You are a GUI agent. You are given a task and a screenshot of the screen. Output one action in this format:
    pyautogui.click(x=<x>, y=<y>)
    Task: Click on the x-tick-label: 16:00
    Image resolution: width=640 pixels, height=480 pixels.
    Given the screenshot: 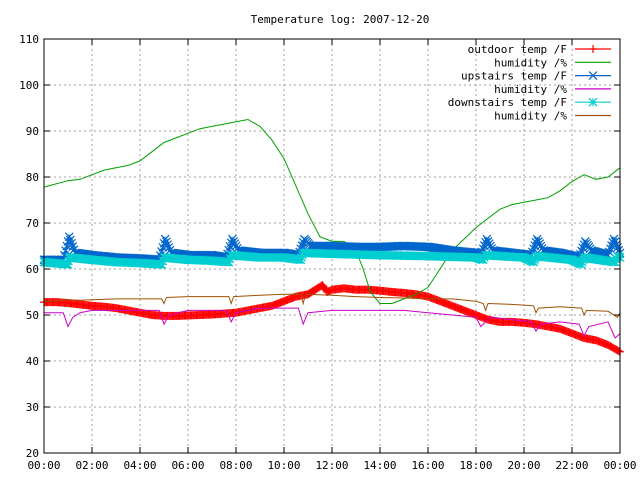 What is the action you would take?
    pyautogui.click(x=427, y=465)
    